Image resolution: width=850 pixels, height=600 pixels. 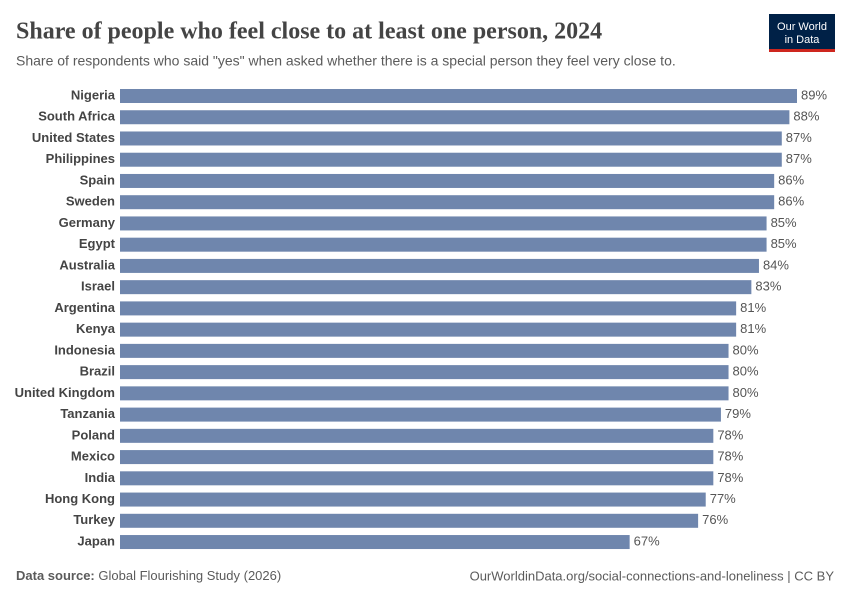 What do you see at coordinates (87, 264) in the screenshot?
I see `category-label: Australia` at bounding box center [87, 264].